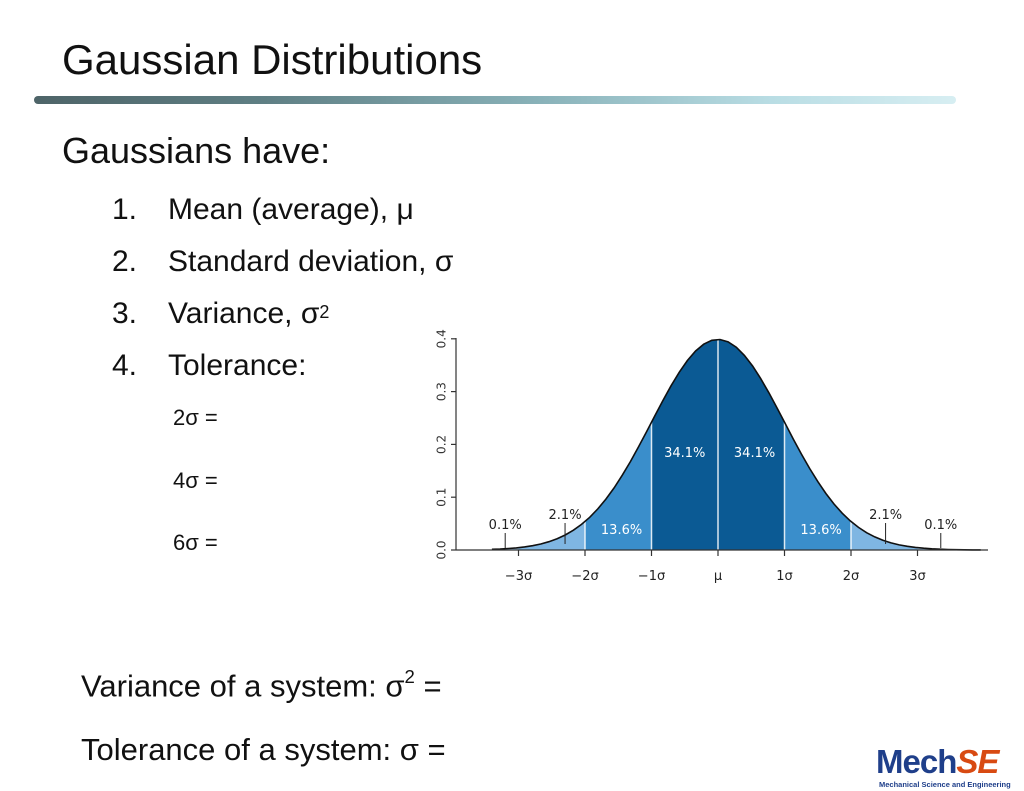 Image resolution: width=1024 pixels, height=791 pixels. Describe the element at coordinates (442, 444) in the screenshot. I see `y-tick-label: 0.2` at that location.